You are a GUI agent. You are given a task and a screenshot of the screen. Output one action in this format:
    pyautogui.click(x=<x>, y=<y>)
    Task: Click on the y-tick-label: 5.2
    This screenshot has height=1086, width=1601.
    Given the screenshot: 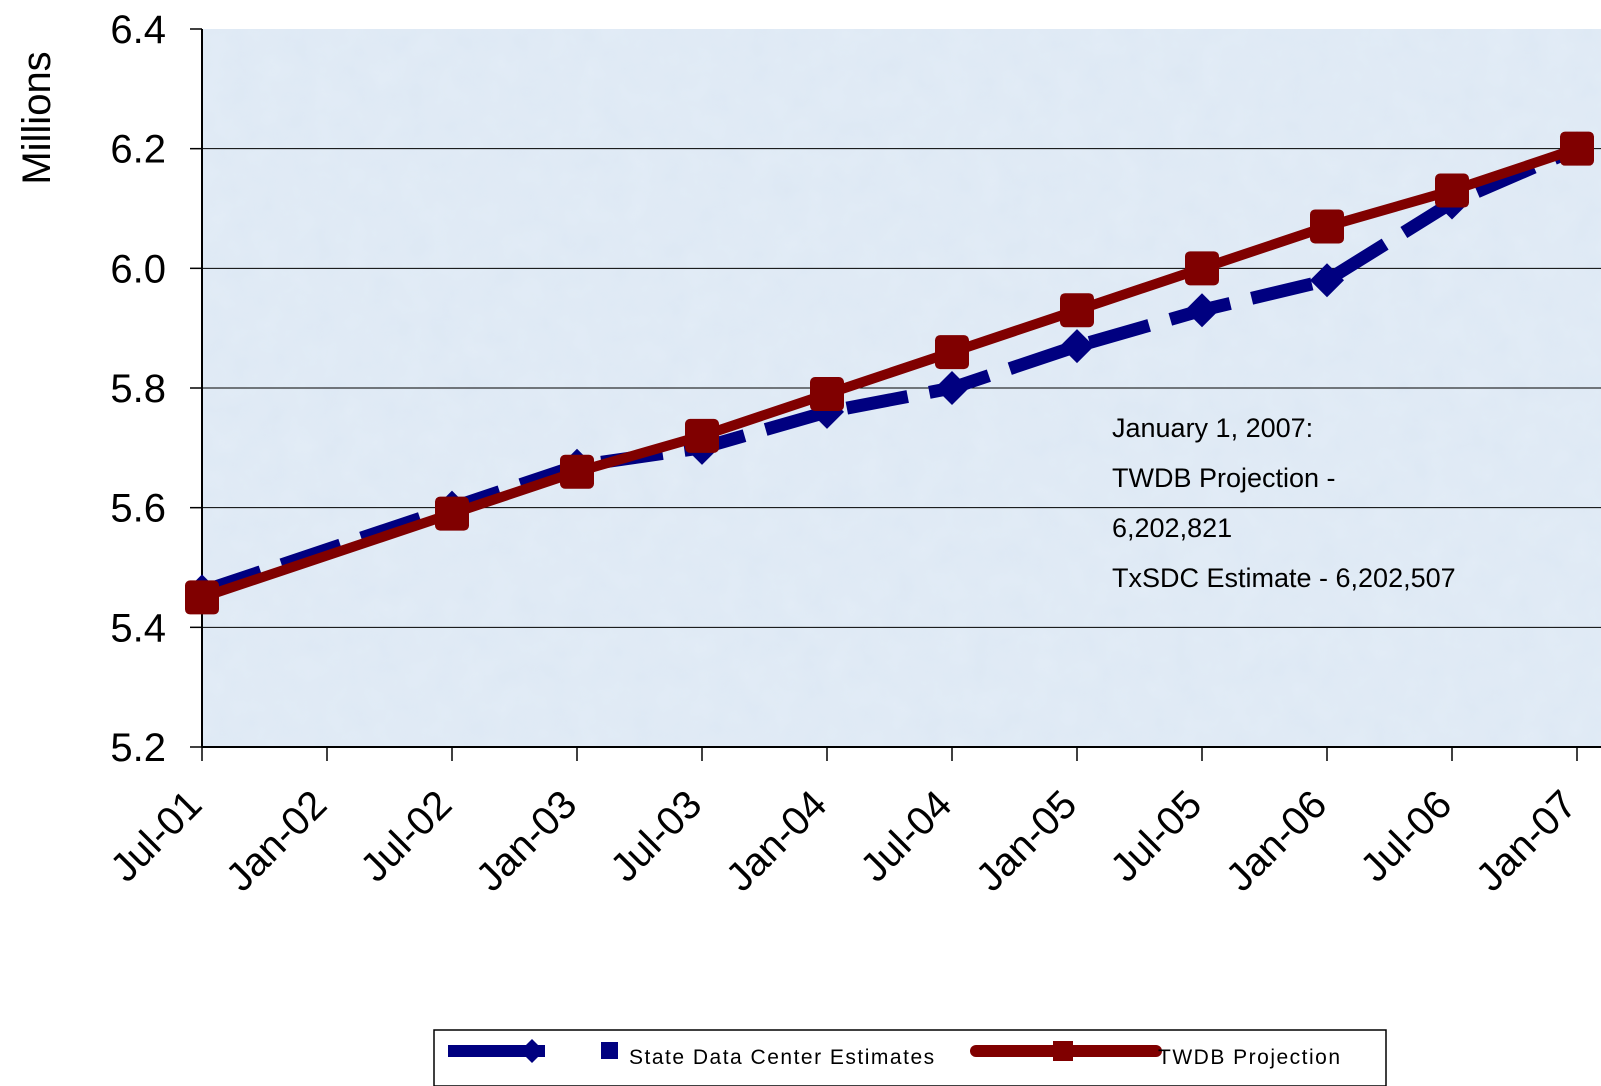 What is the action you would take?
    pyautogui.click(x=138, y=748)
    